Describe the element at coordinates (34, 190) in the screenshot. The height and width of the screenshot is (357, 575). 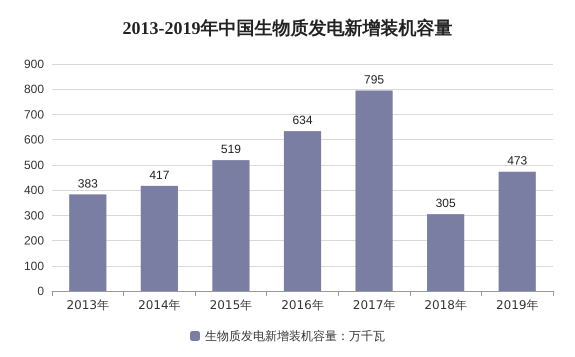
I see `y-tick-label: 400` at that location.